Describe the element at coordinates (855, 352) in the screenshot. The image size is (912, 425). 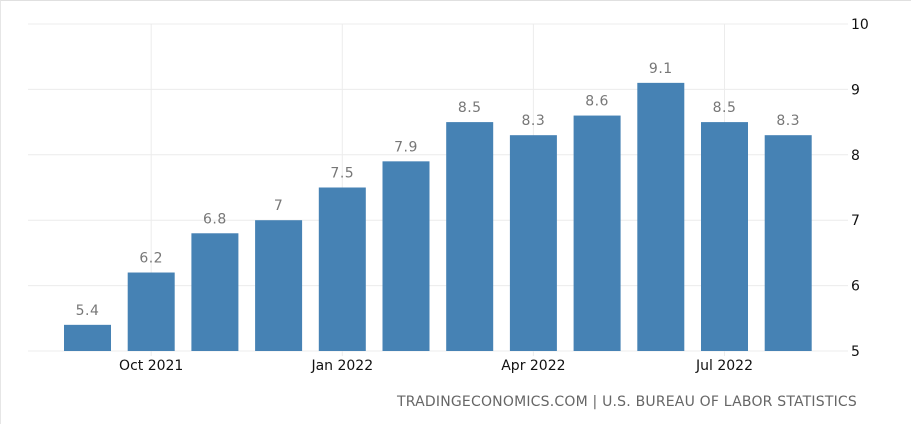
I see `y-tick-label: 5` at that location.